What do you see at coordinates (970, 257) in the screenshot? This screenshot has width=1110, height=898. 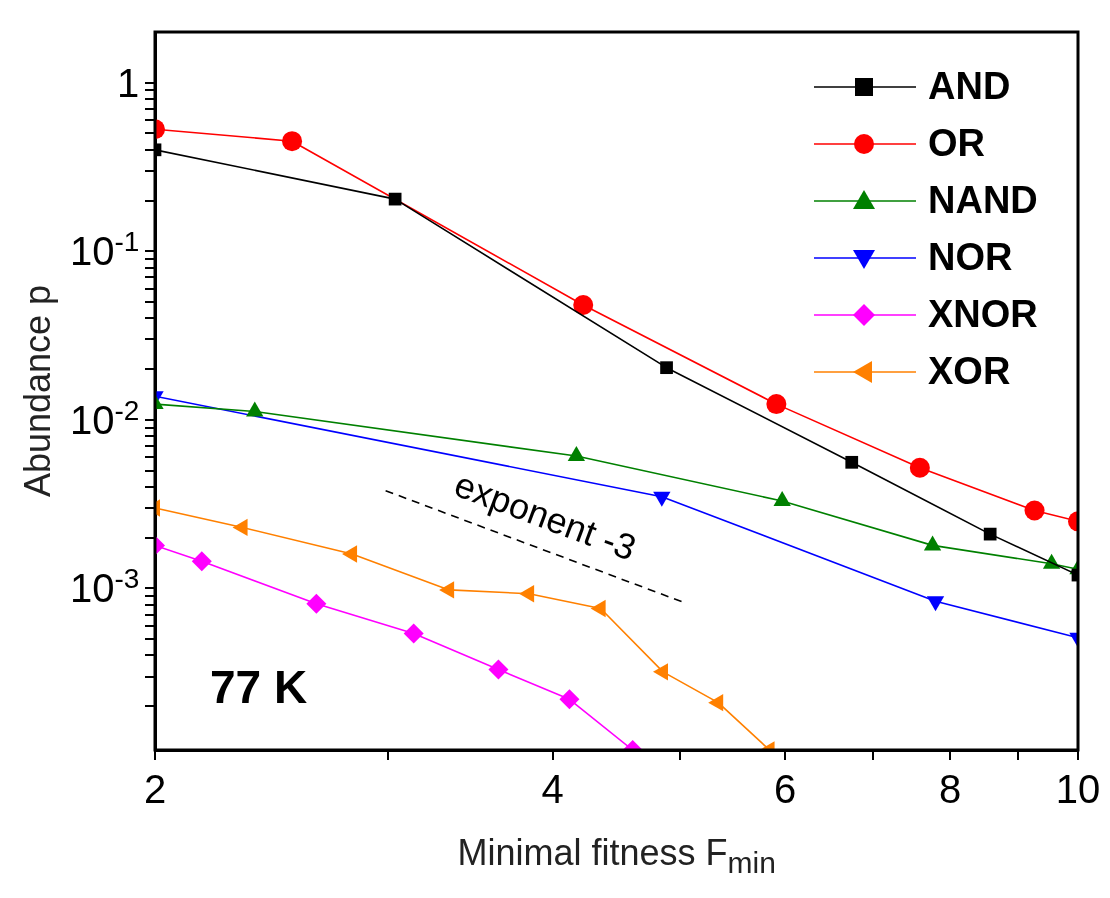 I see `legend-label: NOR` at bounding box center [970, 257].